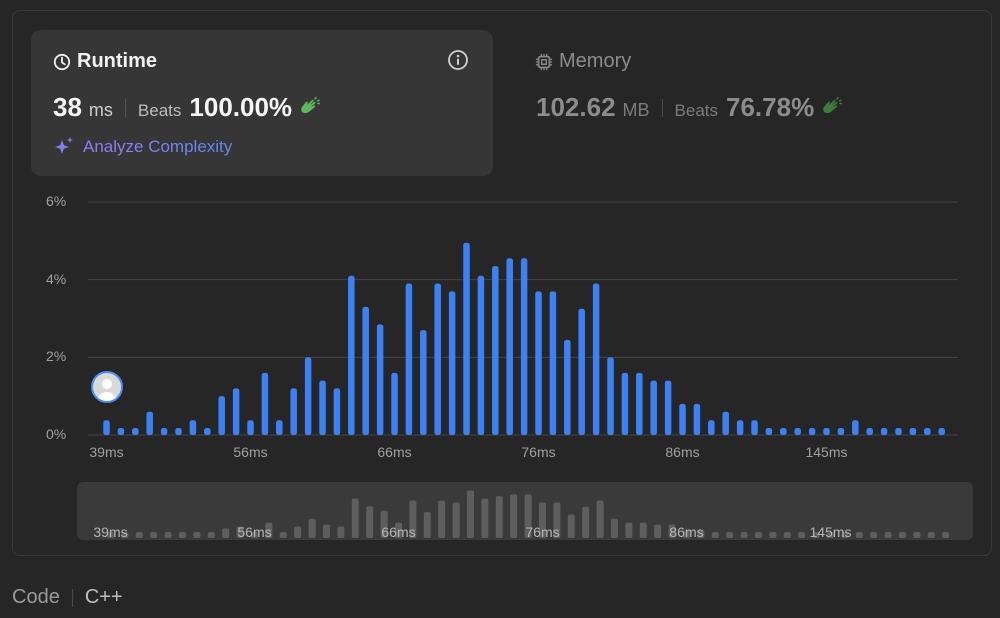 This screenshot has width=1000, height=618. I want to click on analyze-complexity-button: Analyze Complexity, so click(142, 147).